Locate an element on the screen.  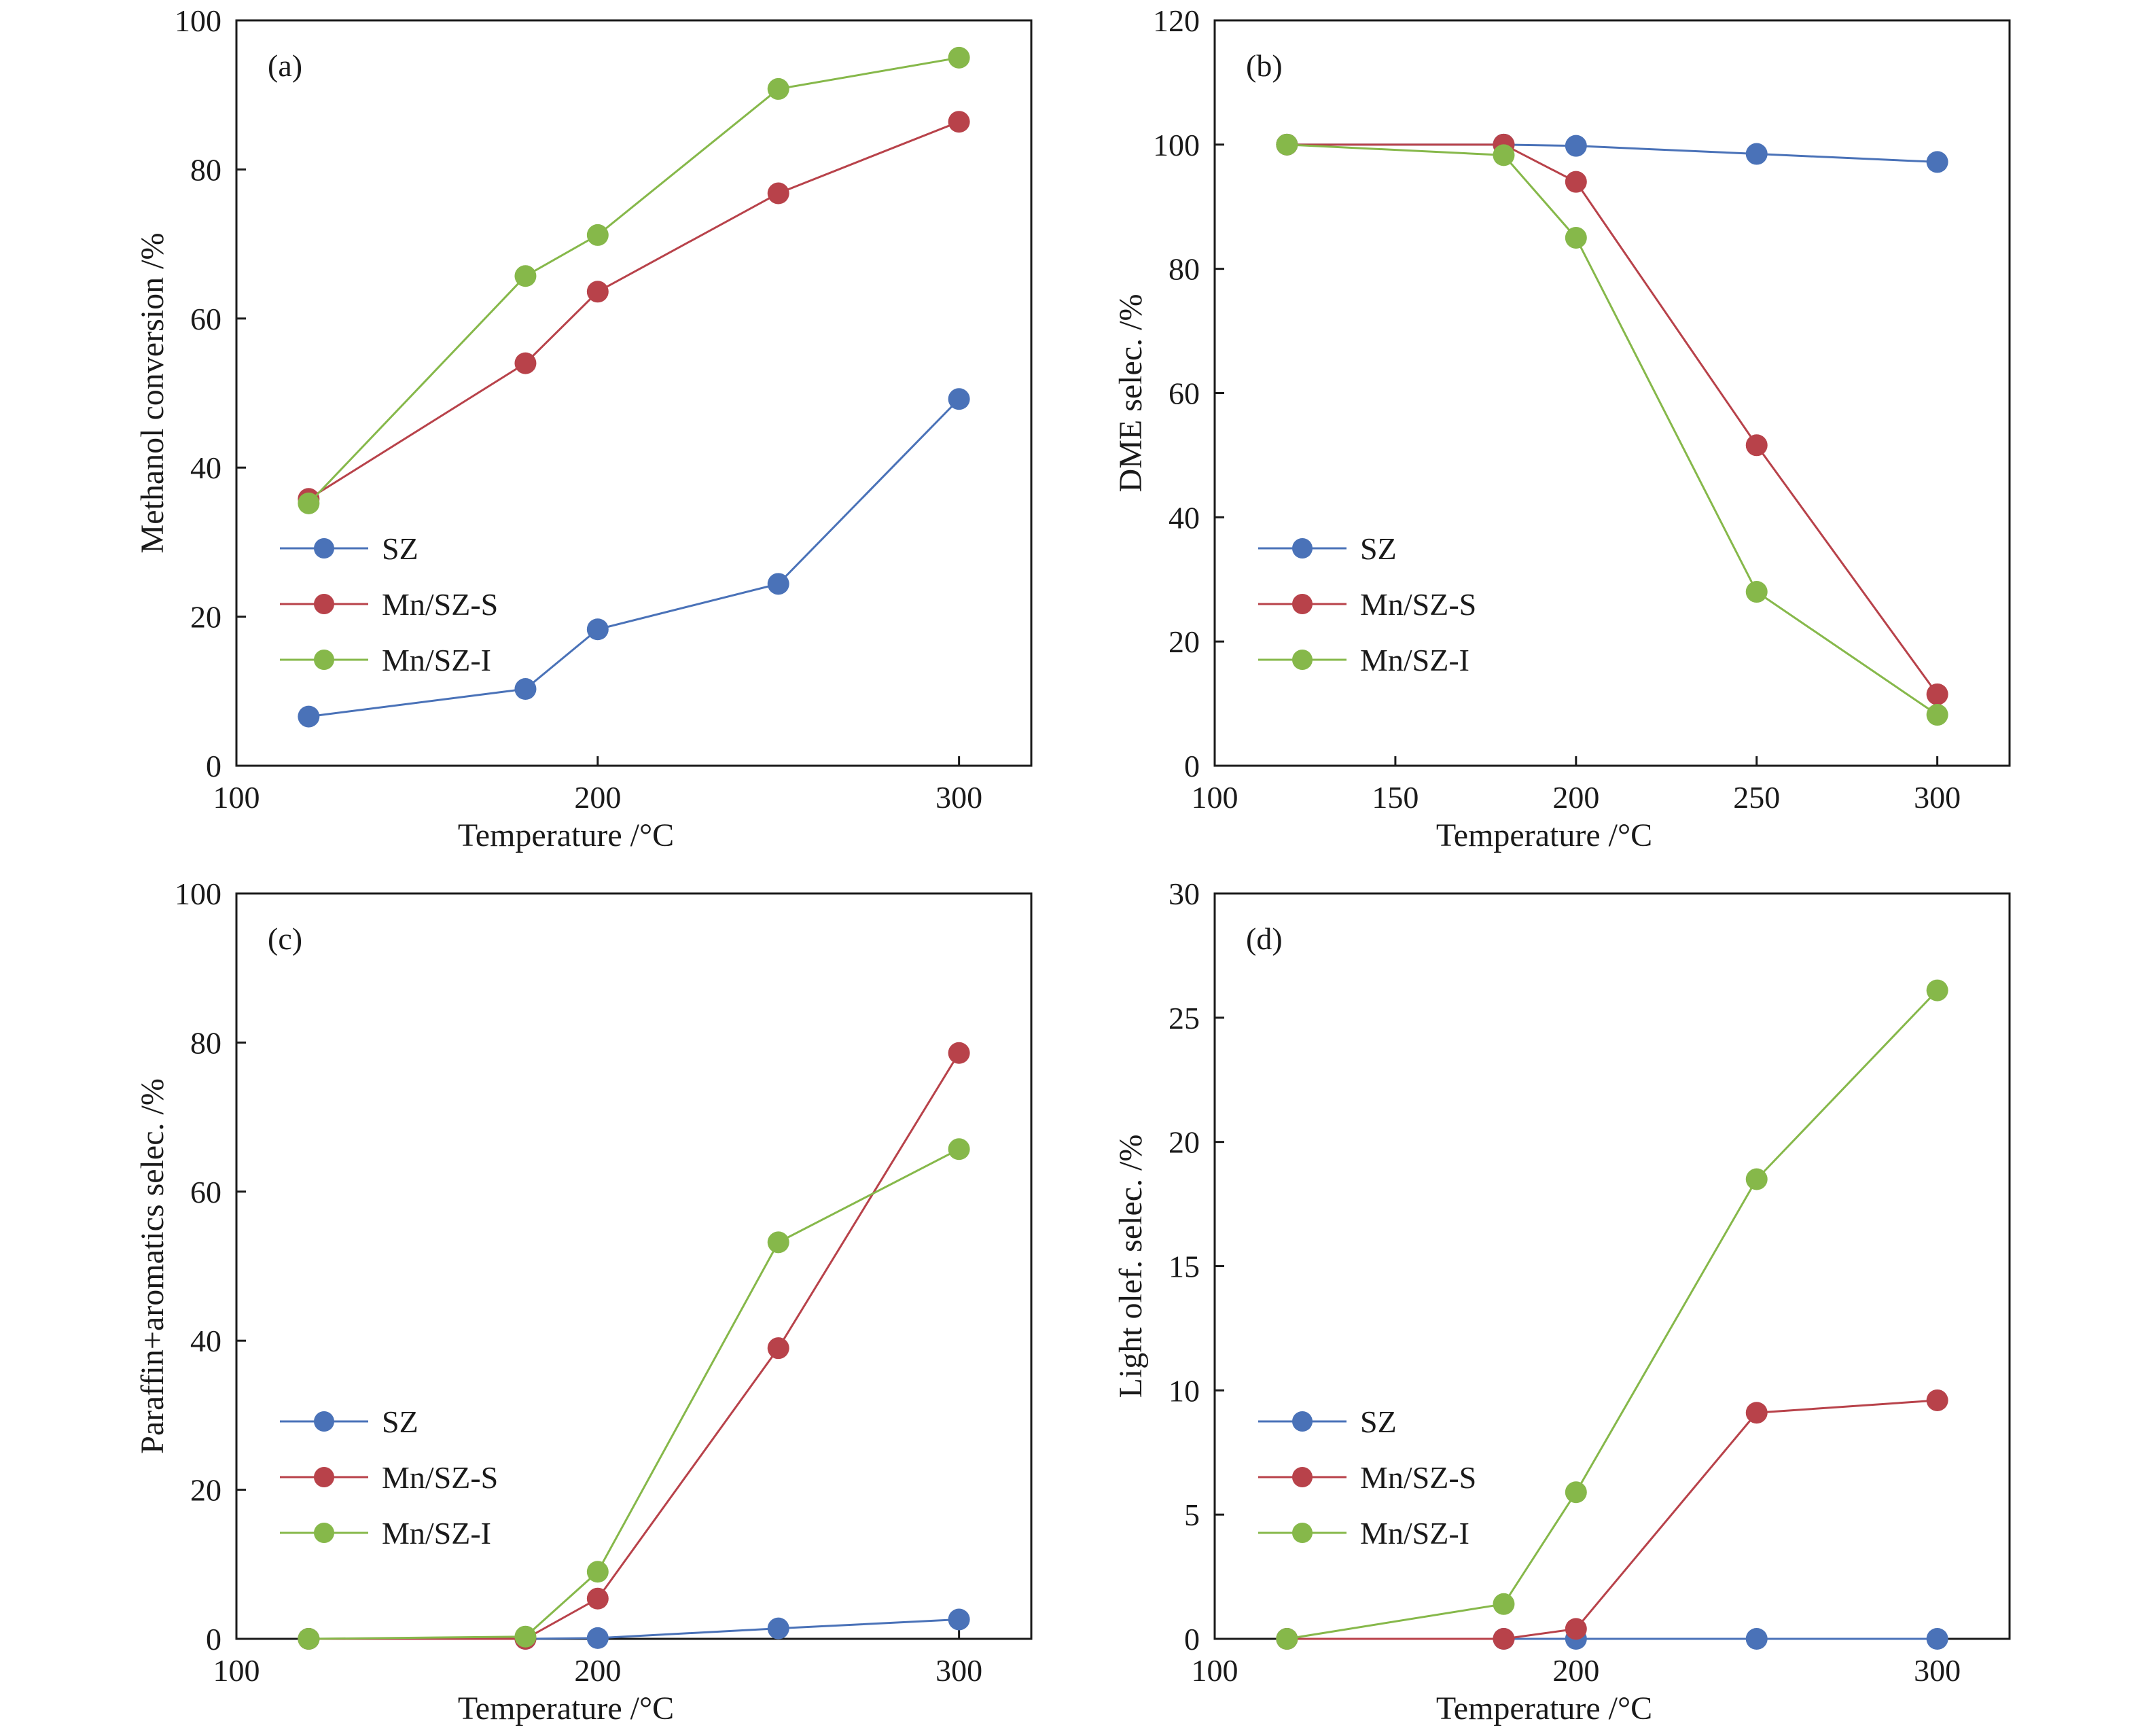
y-tick-label: 80 is located at coordinates (206, 169).